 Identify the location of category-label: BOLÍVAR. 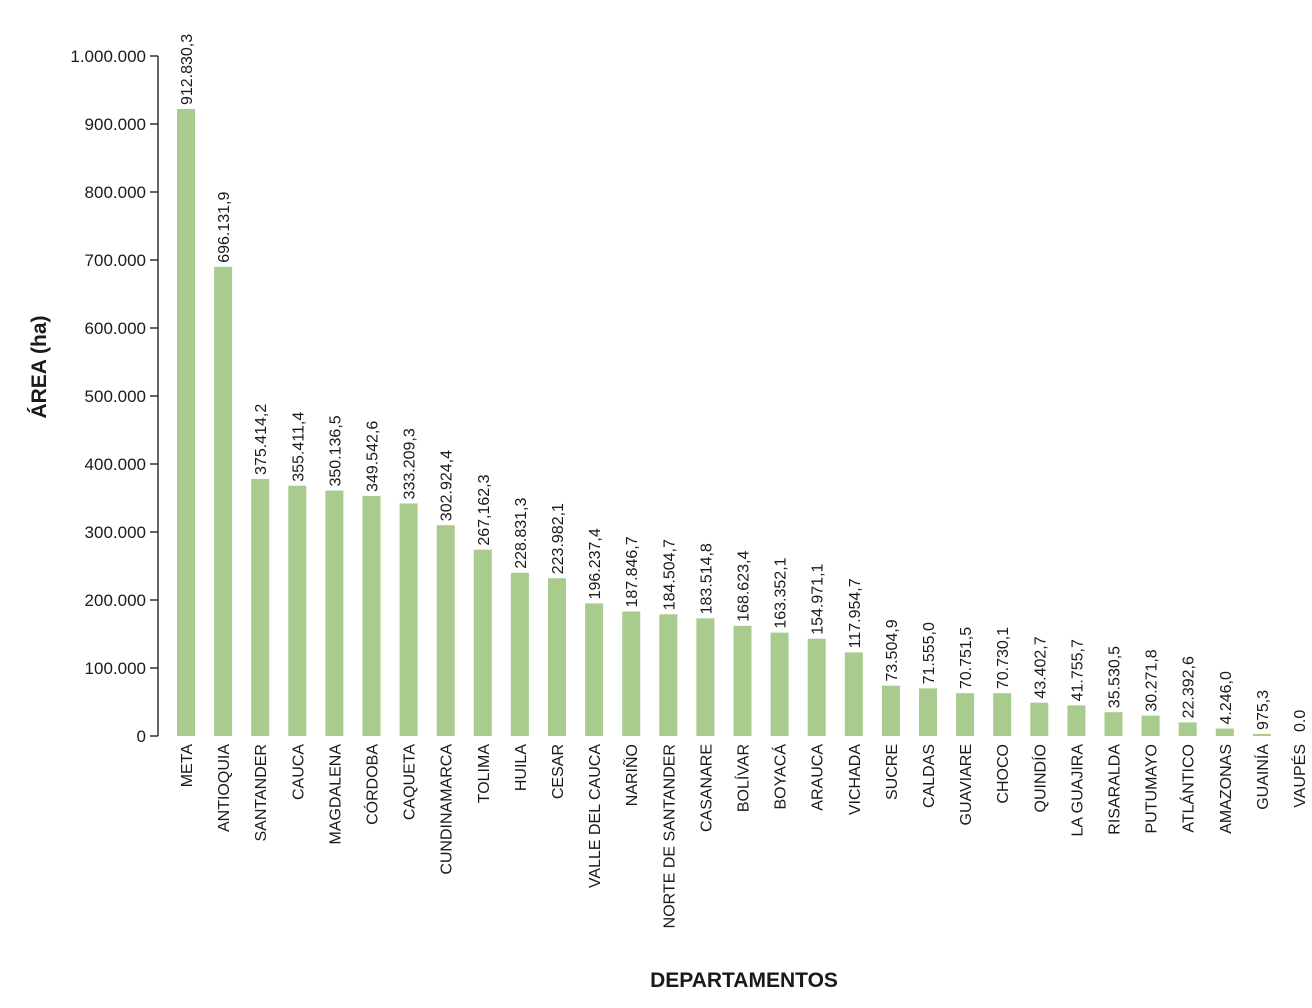
(743, 778).